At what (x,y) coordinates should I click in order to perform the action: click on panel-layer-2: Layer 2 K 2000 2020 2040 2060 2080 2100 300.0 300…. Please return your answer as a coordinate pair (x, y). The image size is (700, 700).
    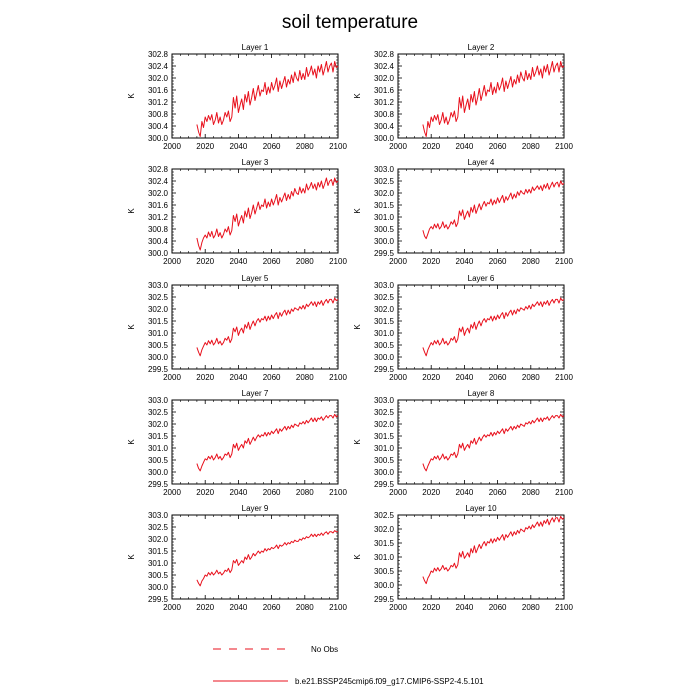
    Looking at the image, I should click on (463, 97).